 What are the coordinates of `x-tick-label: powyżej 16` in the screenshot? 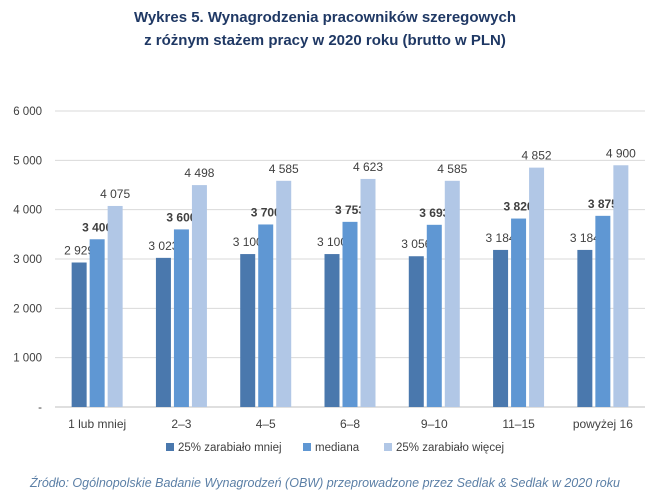 It's located at (603, 424).